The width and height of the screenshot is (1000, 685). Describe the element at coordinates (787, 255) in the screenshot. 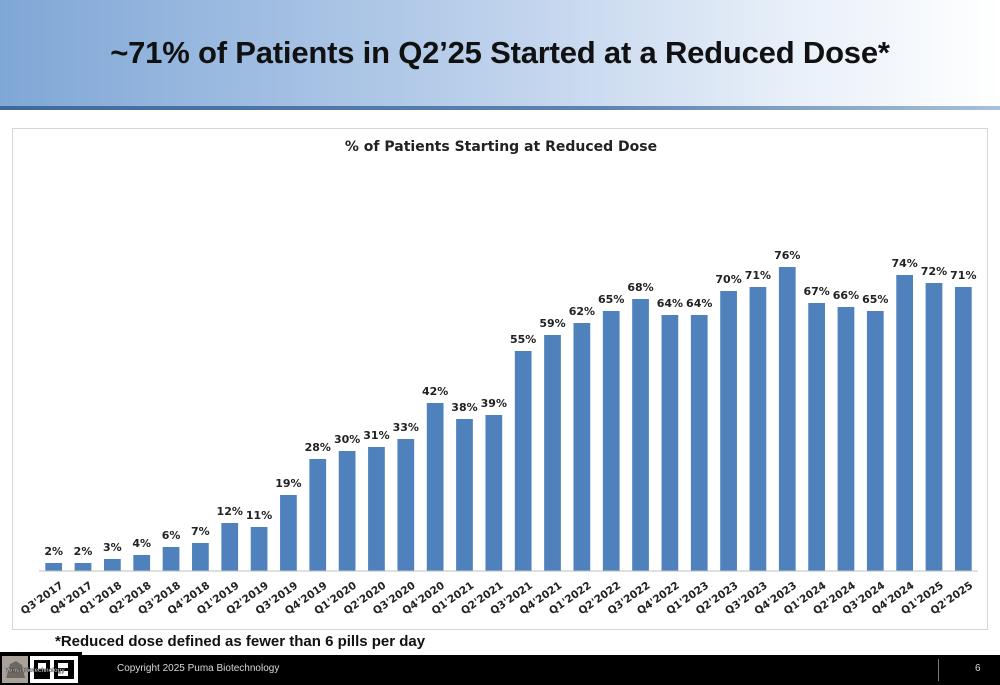

I see `data-label: 76%` at that location.